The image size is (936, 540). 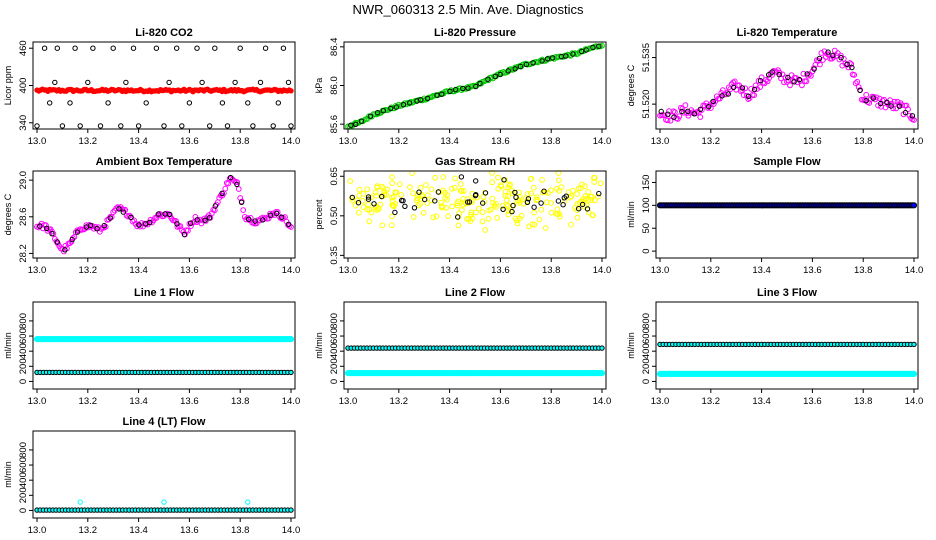 I want to click on panel-title: Li-820 Pressure, so click(x=475, y=33).